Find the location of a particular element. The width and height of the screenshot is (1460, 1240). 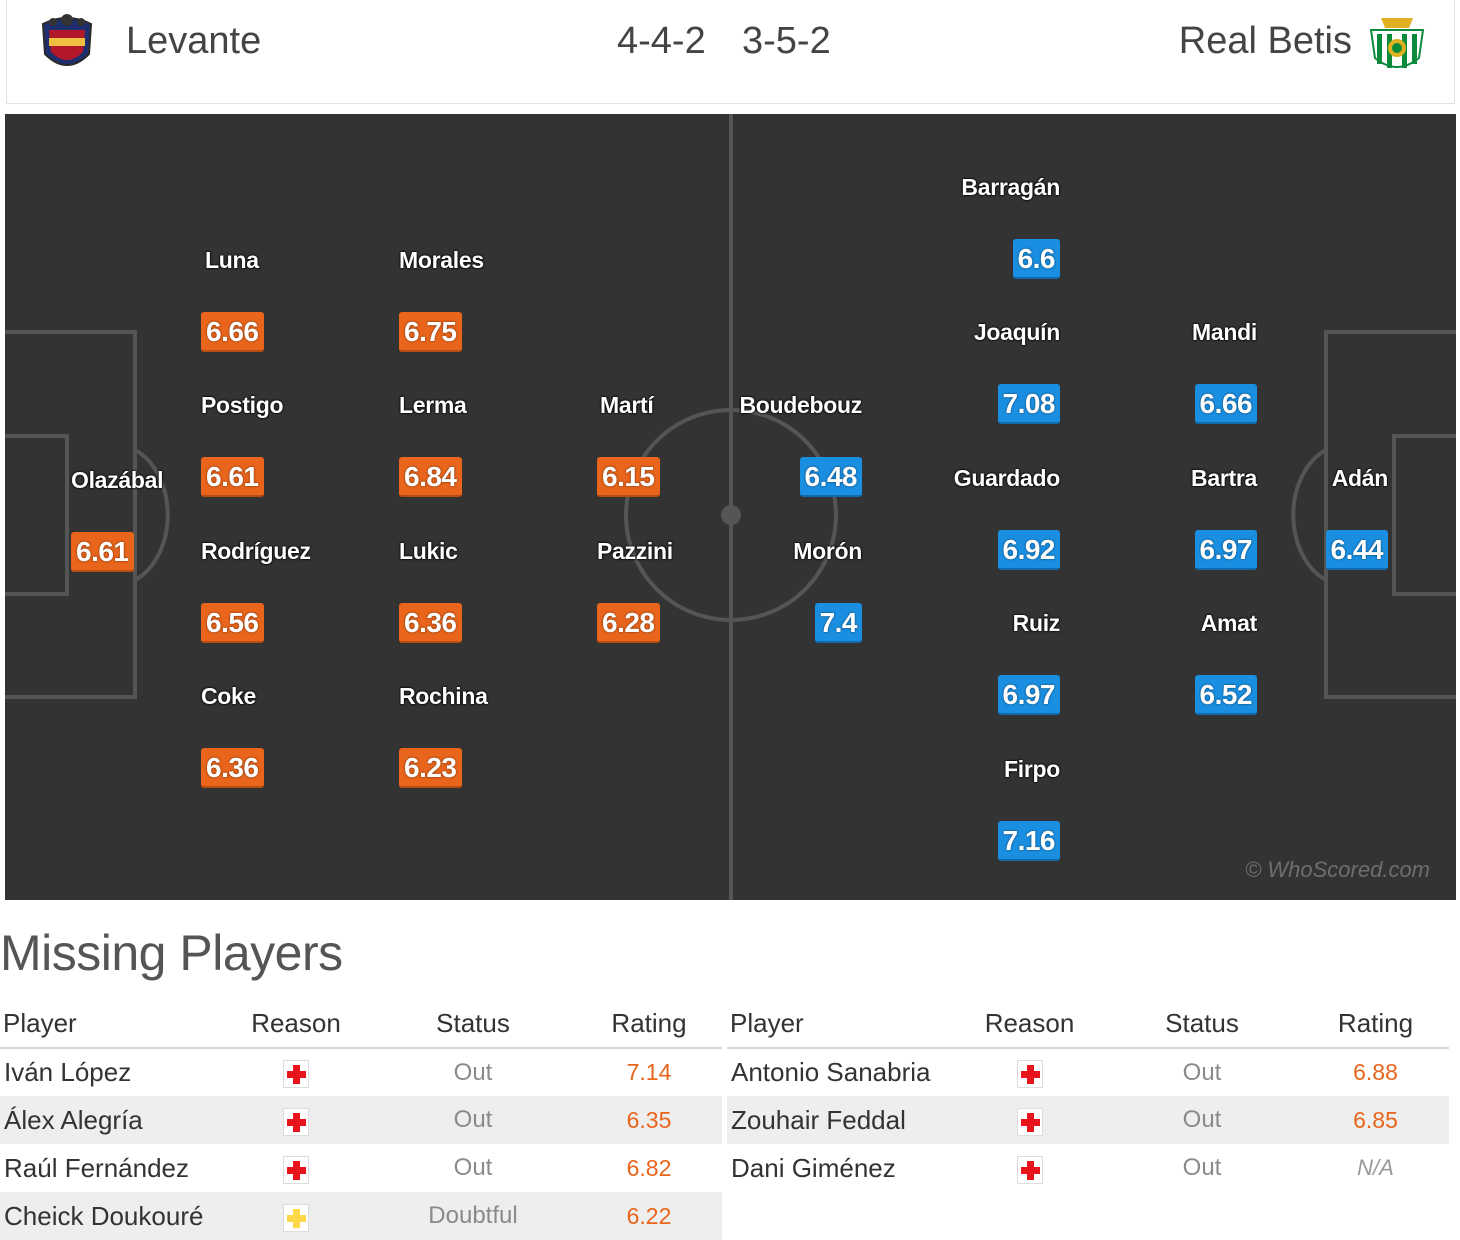

player-name: Morón is located at coordinates (827, 551).